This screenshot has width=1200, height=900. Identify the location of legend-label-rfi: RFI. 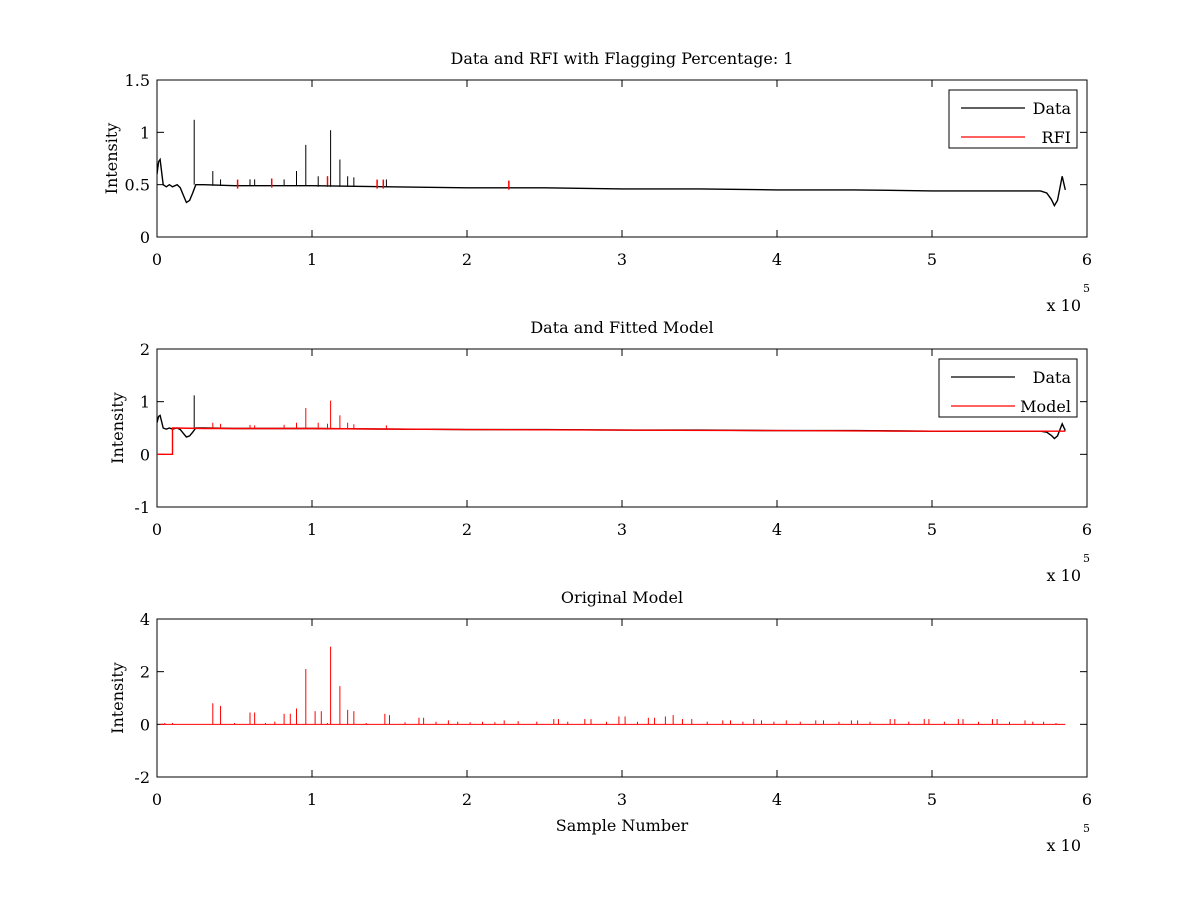
(1056, 137).